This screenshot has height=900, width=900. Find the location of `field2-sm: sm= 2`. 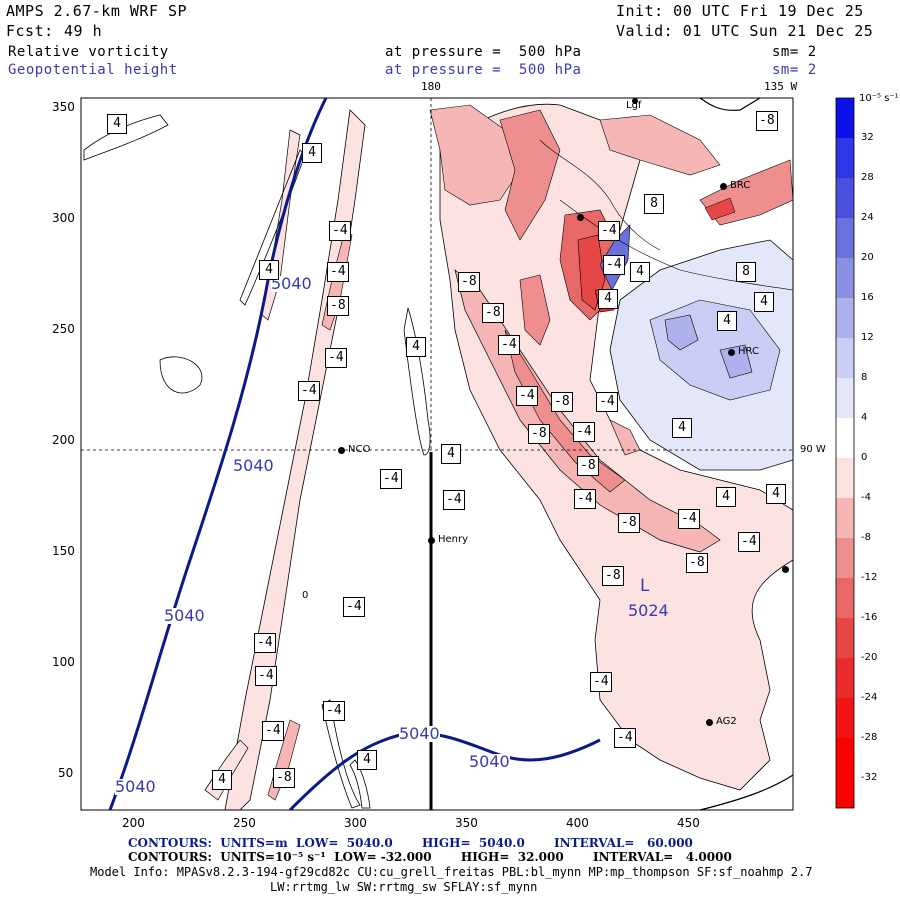

field2-sm: sm= 2 is located at coordinates (794, 70).